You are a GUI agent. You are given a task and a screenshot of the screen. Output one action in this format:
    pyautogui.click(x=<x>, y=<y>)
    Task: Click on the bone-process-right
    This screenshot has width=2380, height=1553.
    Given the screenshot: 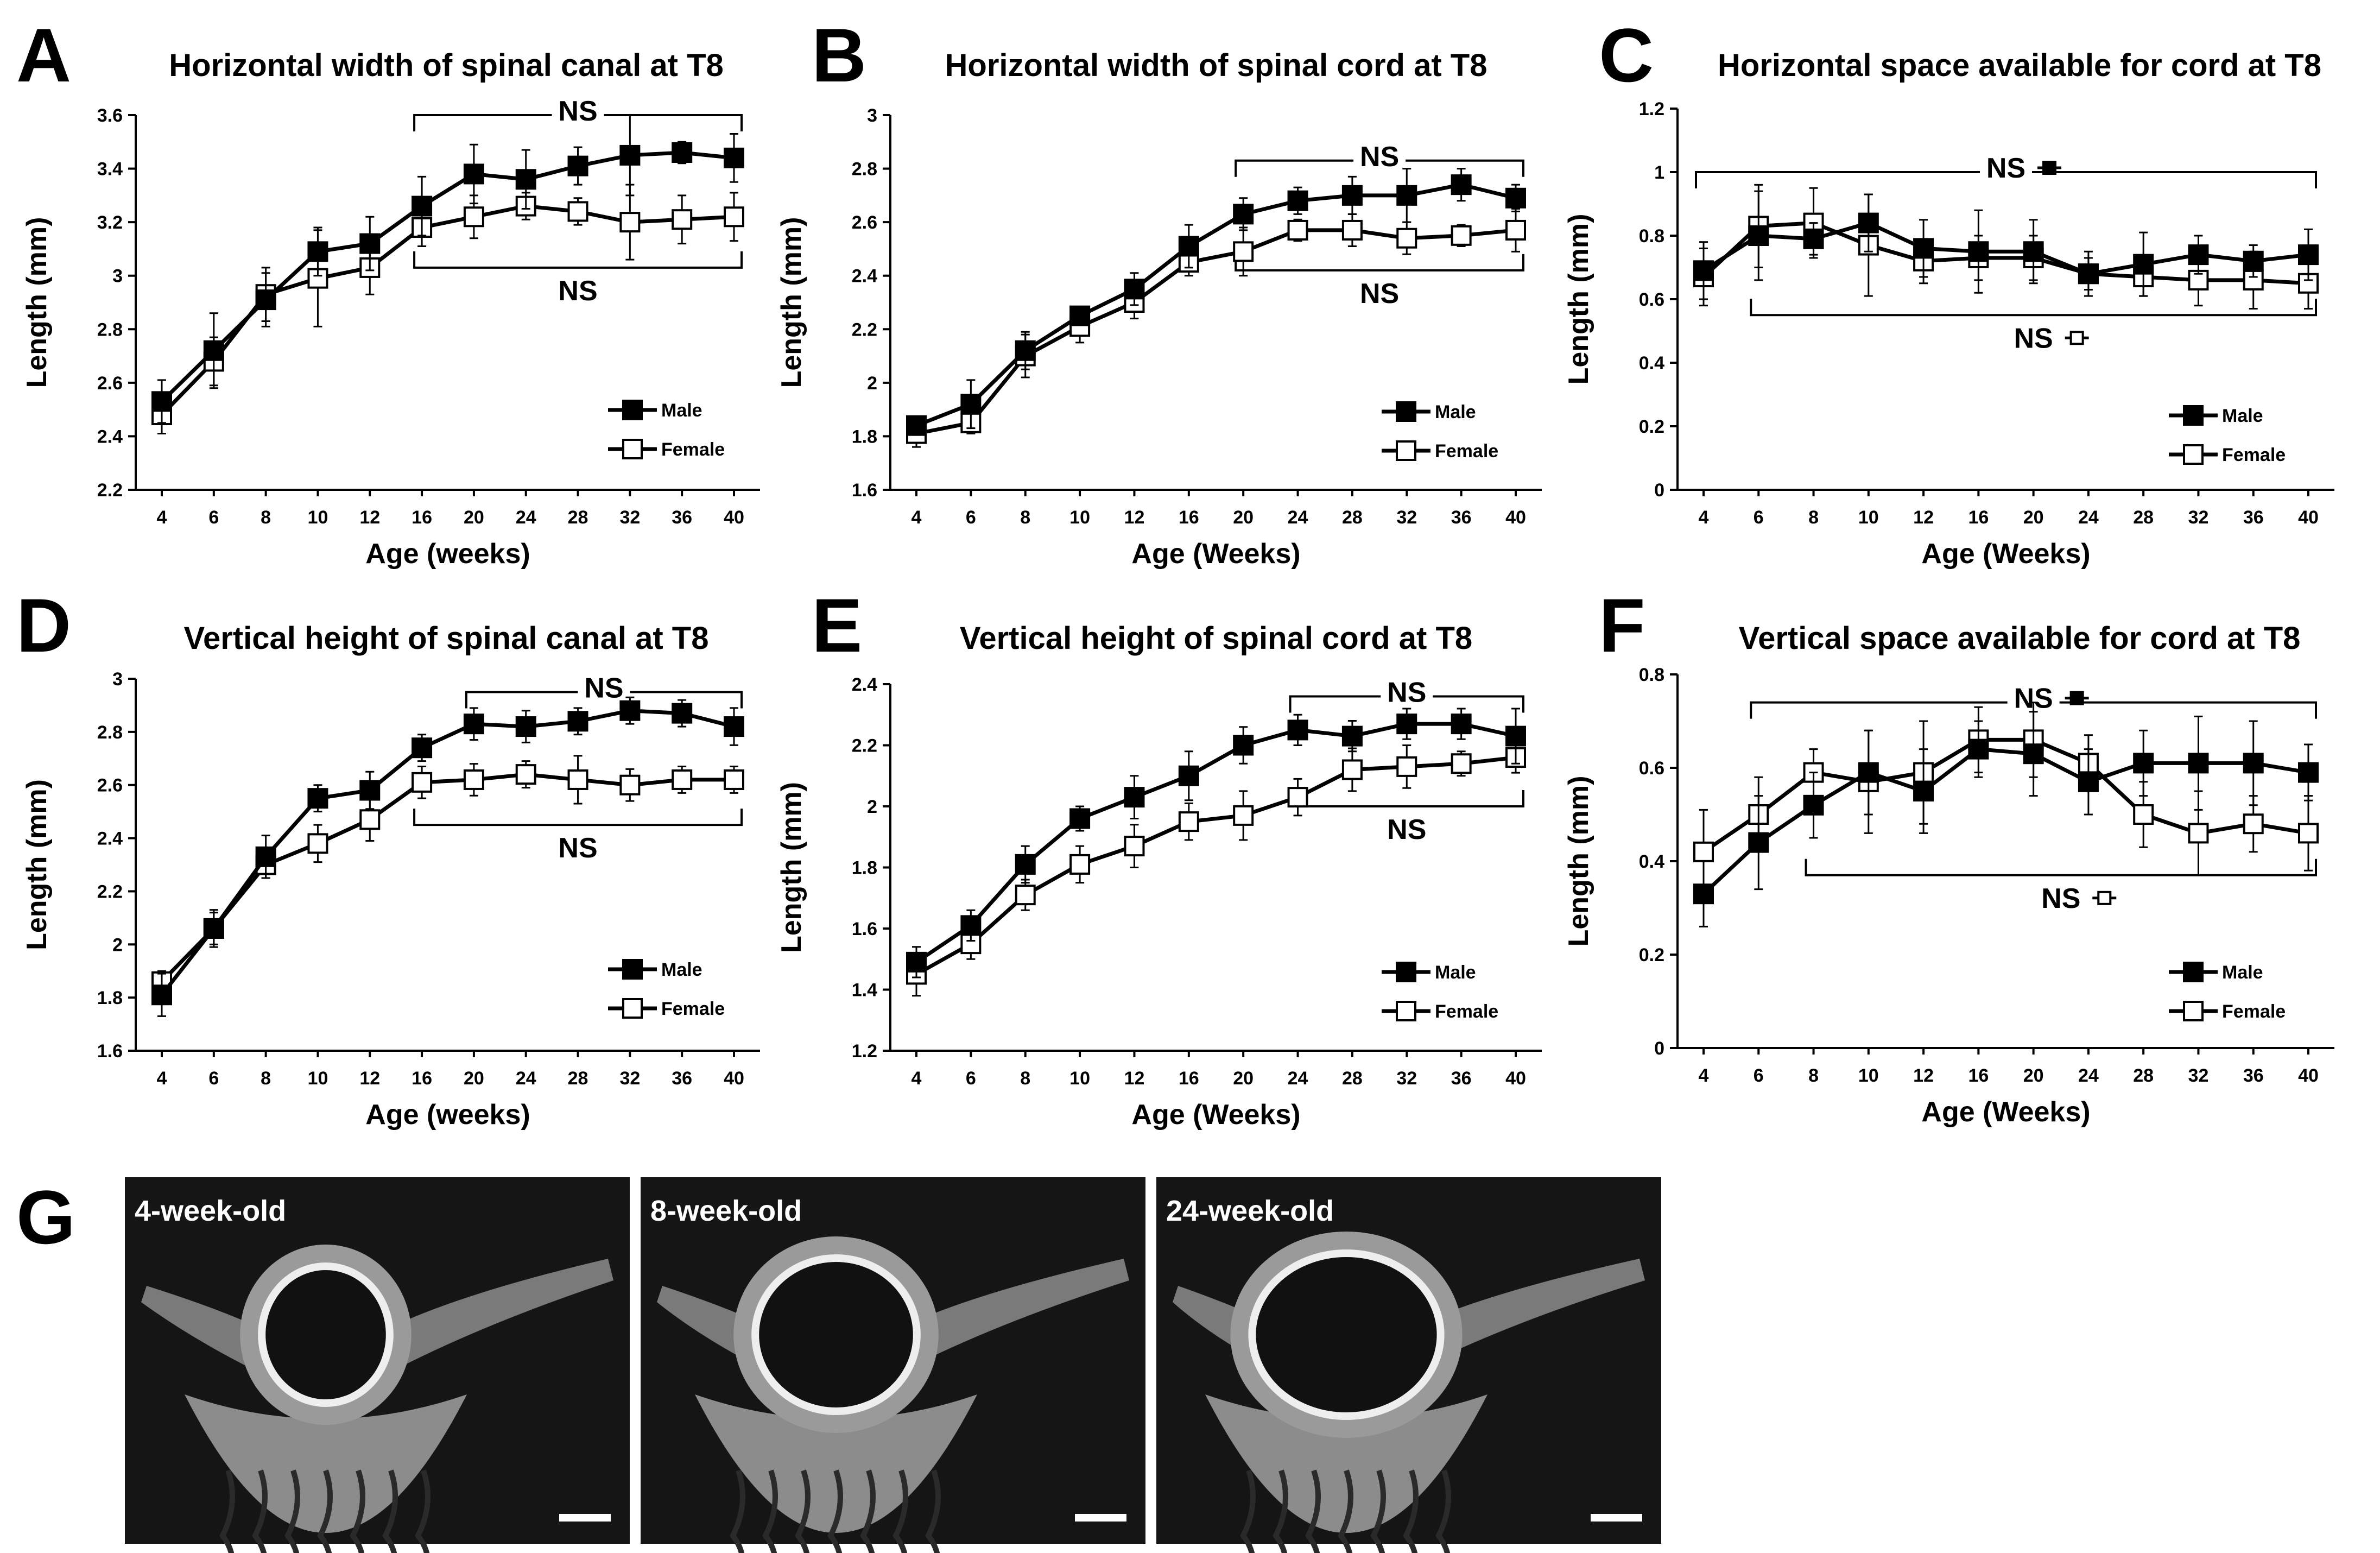 What is the action you would take?
    pyautogui.click(x=485, y=1321)
    